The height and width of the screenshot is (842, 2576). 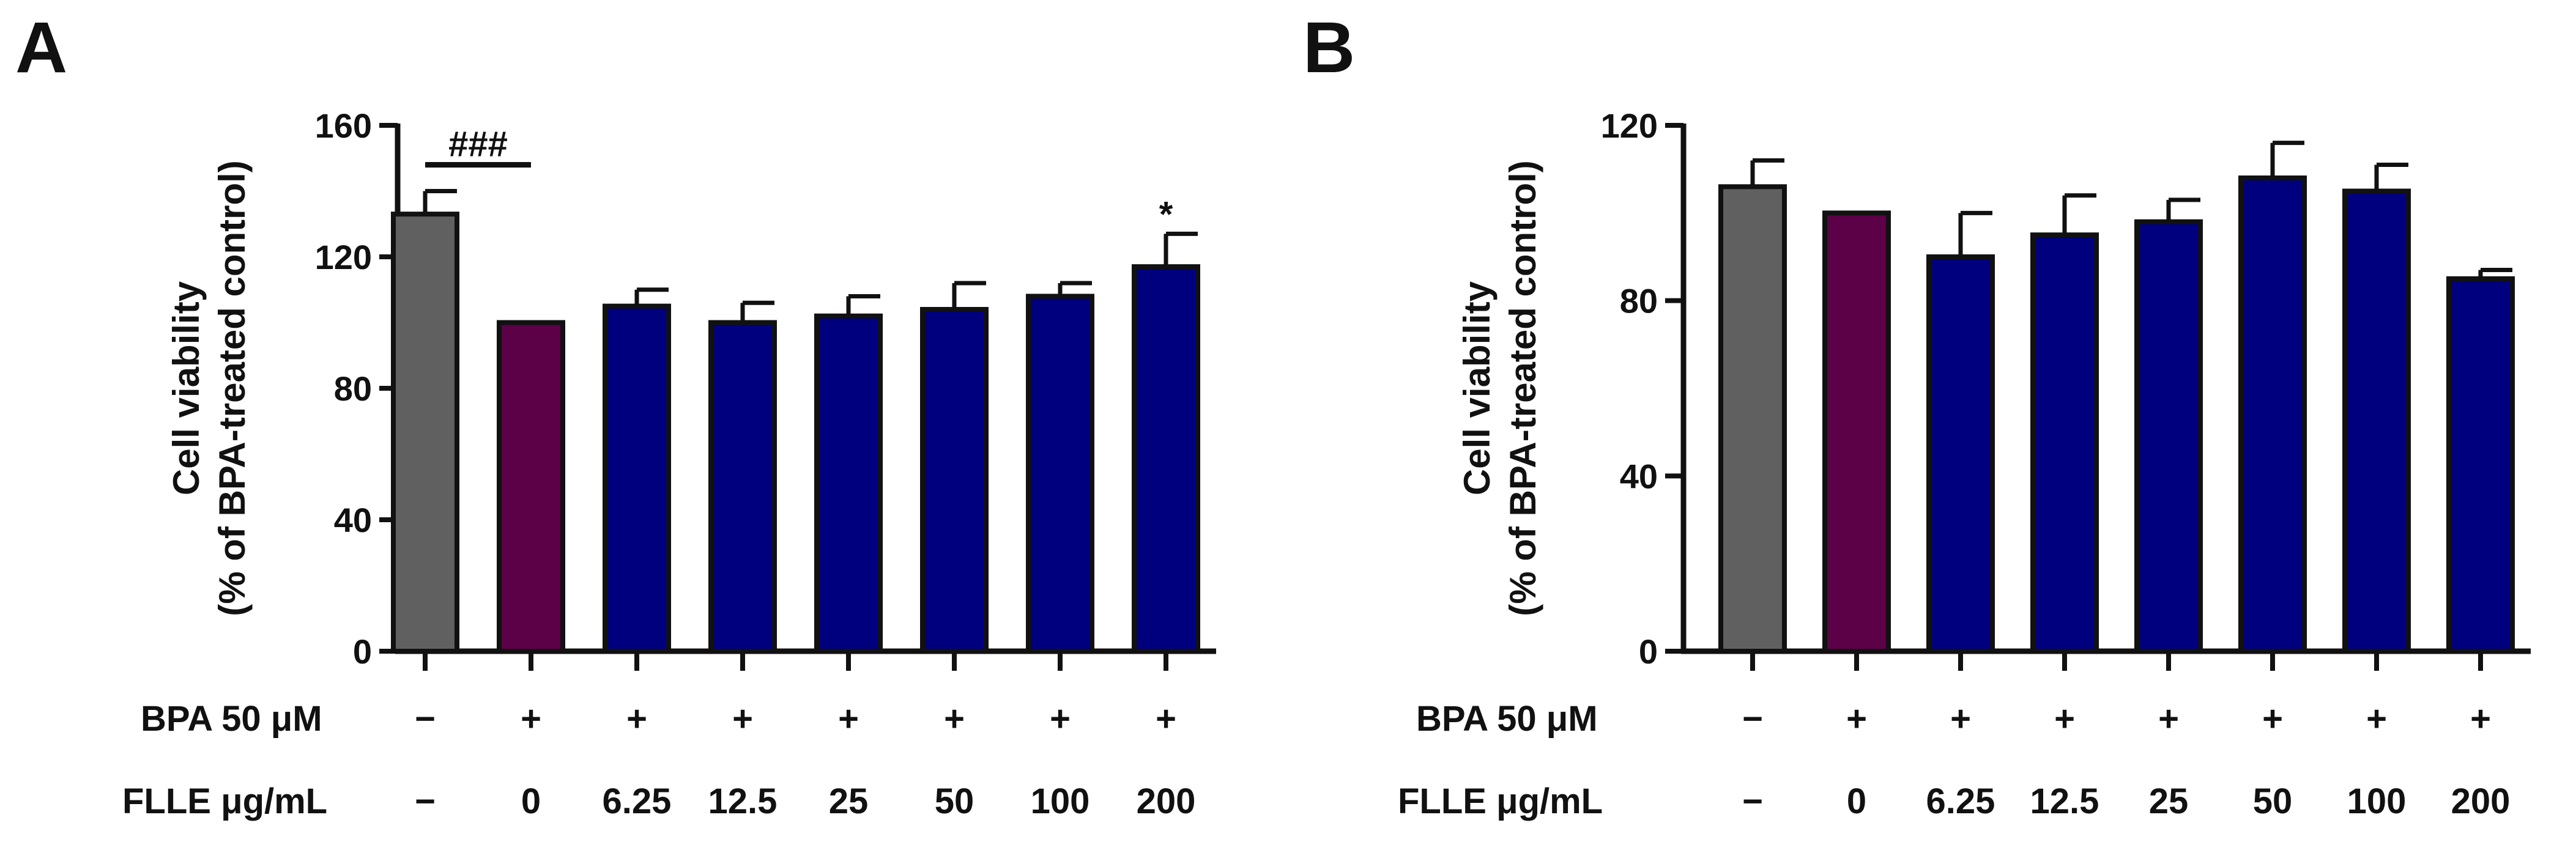 What do you see at coordinates (343, 126) in the screenshot?
I see `y-tick-label: 160` at bounding box center [343, 126].